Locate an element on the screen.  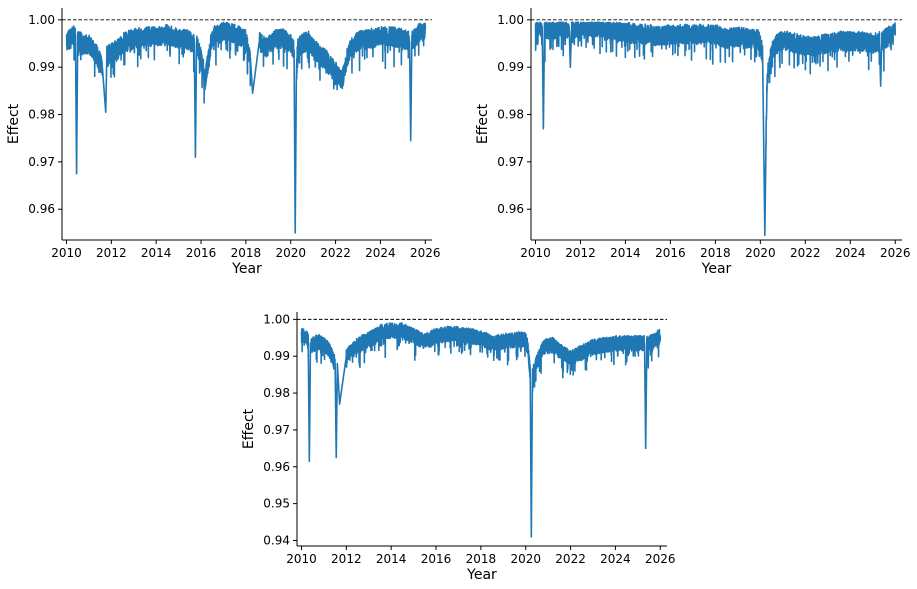
y-tick-label: 0.95 is located at coordinates (276, 504).